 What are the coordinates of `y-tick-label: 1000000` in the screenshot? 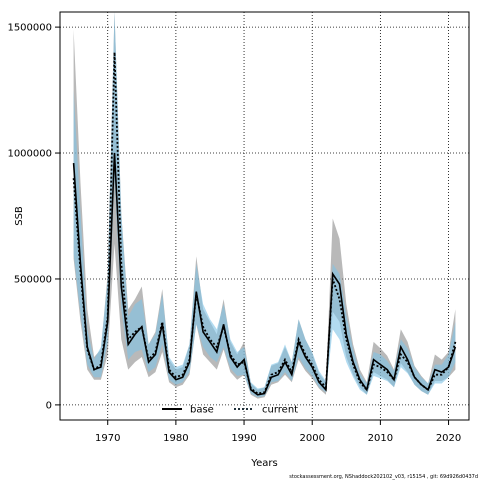 It's located at (29, 154).